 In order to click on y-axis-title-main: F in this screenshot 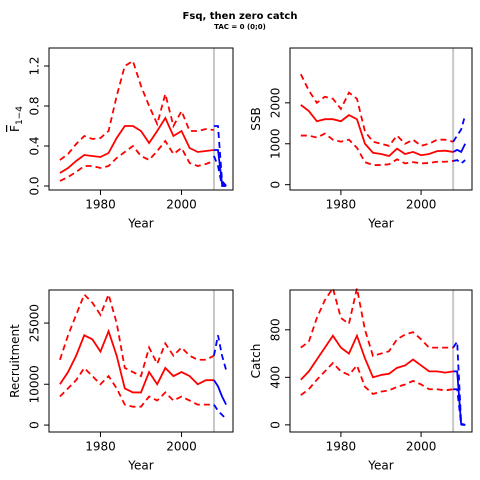, I will do `click(15, 128)`.